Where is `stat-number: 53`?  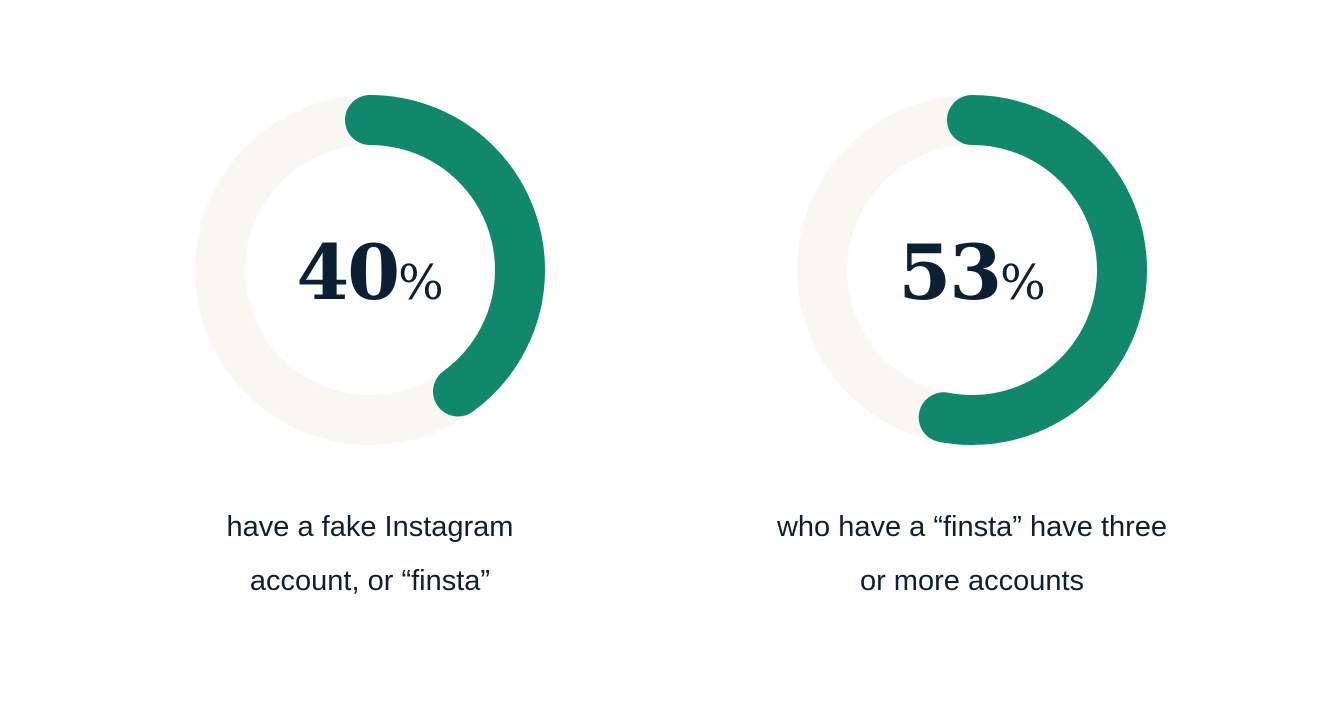
stat-number: 53 is located at coordinates (950, 272).